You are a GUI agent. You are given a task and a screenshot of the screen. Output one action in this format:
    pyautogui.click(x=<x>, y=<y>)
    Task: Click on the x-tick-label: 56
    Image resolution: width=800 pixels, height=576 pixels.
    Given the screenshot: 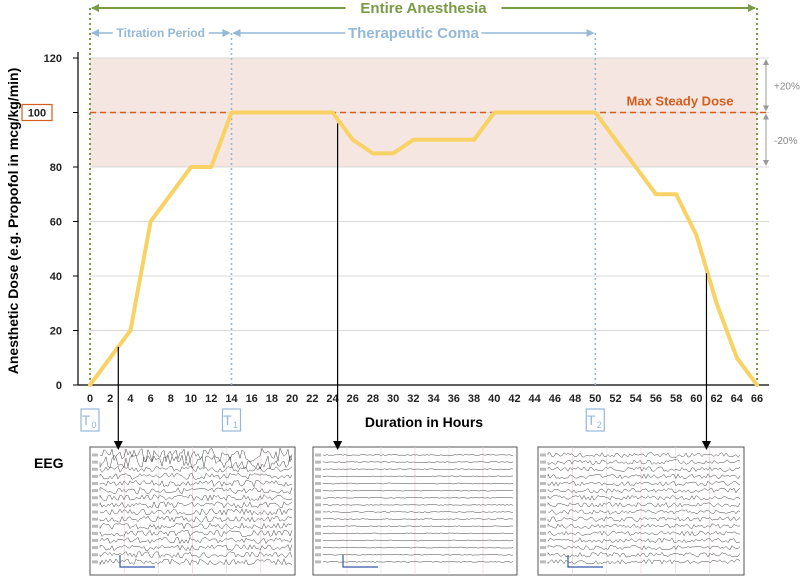 What is the action you would take?
    pyautogui.click(x=656, y=399)
    